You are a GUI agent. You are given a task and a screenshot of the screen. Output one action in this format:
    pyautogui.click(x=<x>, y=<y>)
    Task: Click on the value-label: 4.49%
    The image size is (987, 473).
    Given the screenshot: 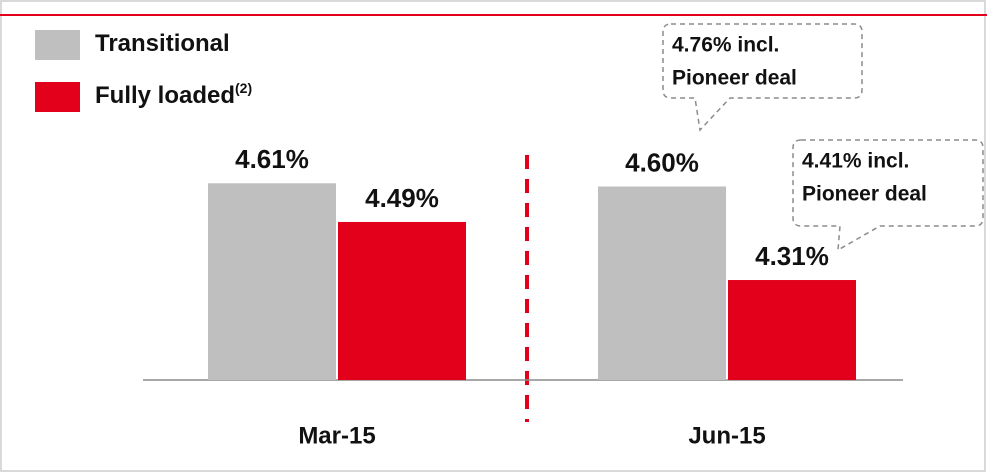 What is the action you would take?
    pyautogui.click(x=402, y=198)
    